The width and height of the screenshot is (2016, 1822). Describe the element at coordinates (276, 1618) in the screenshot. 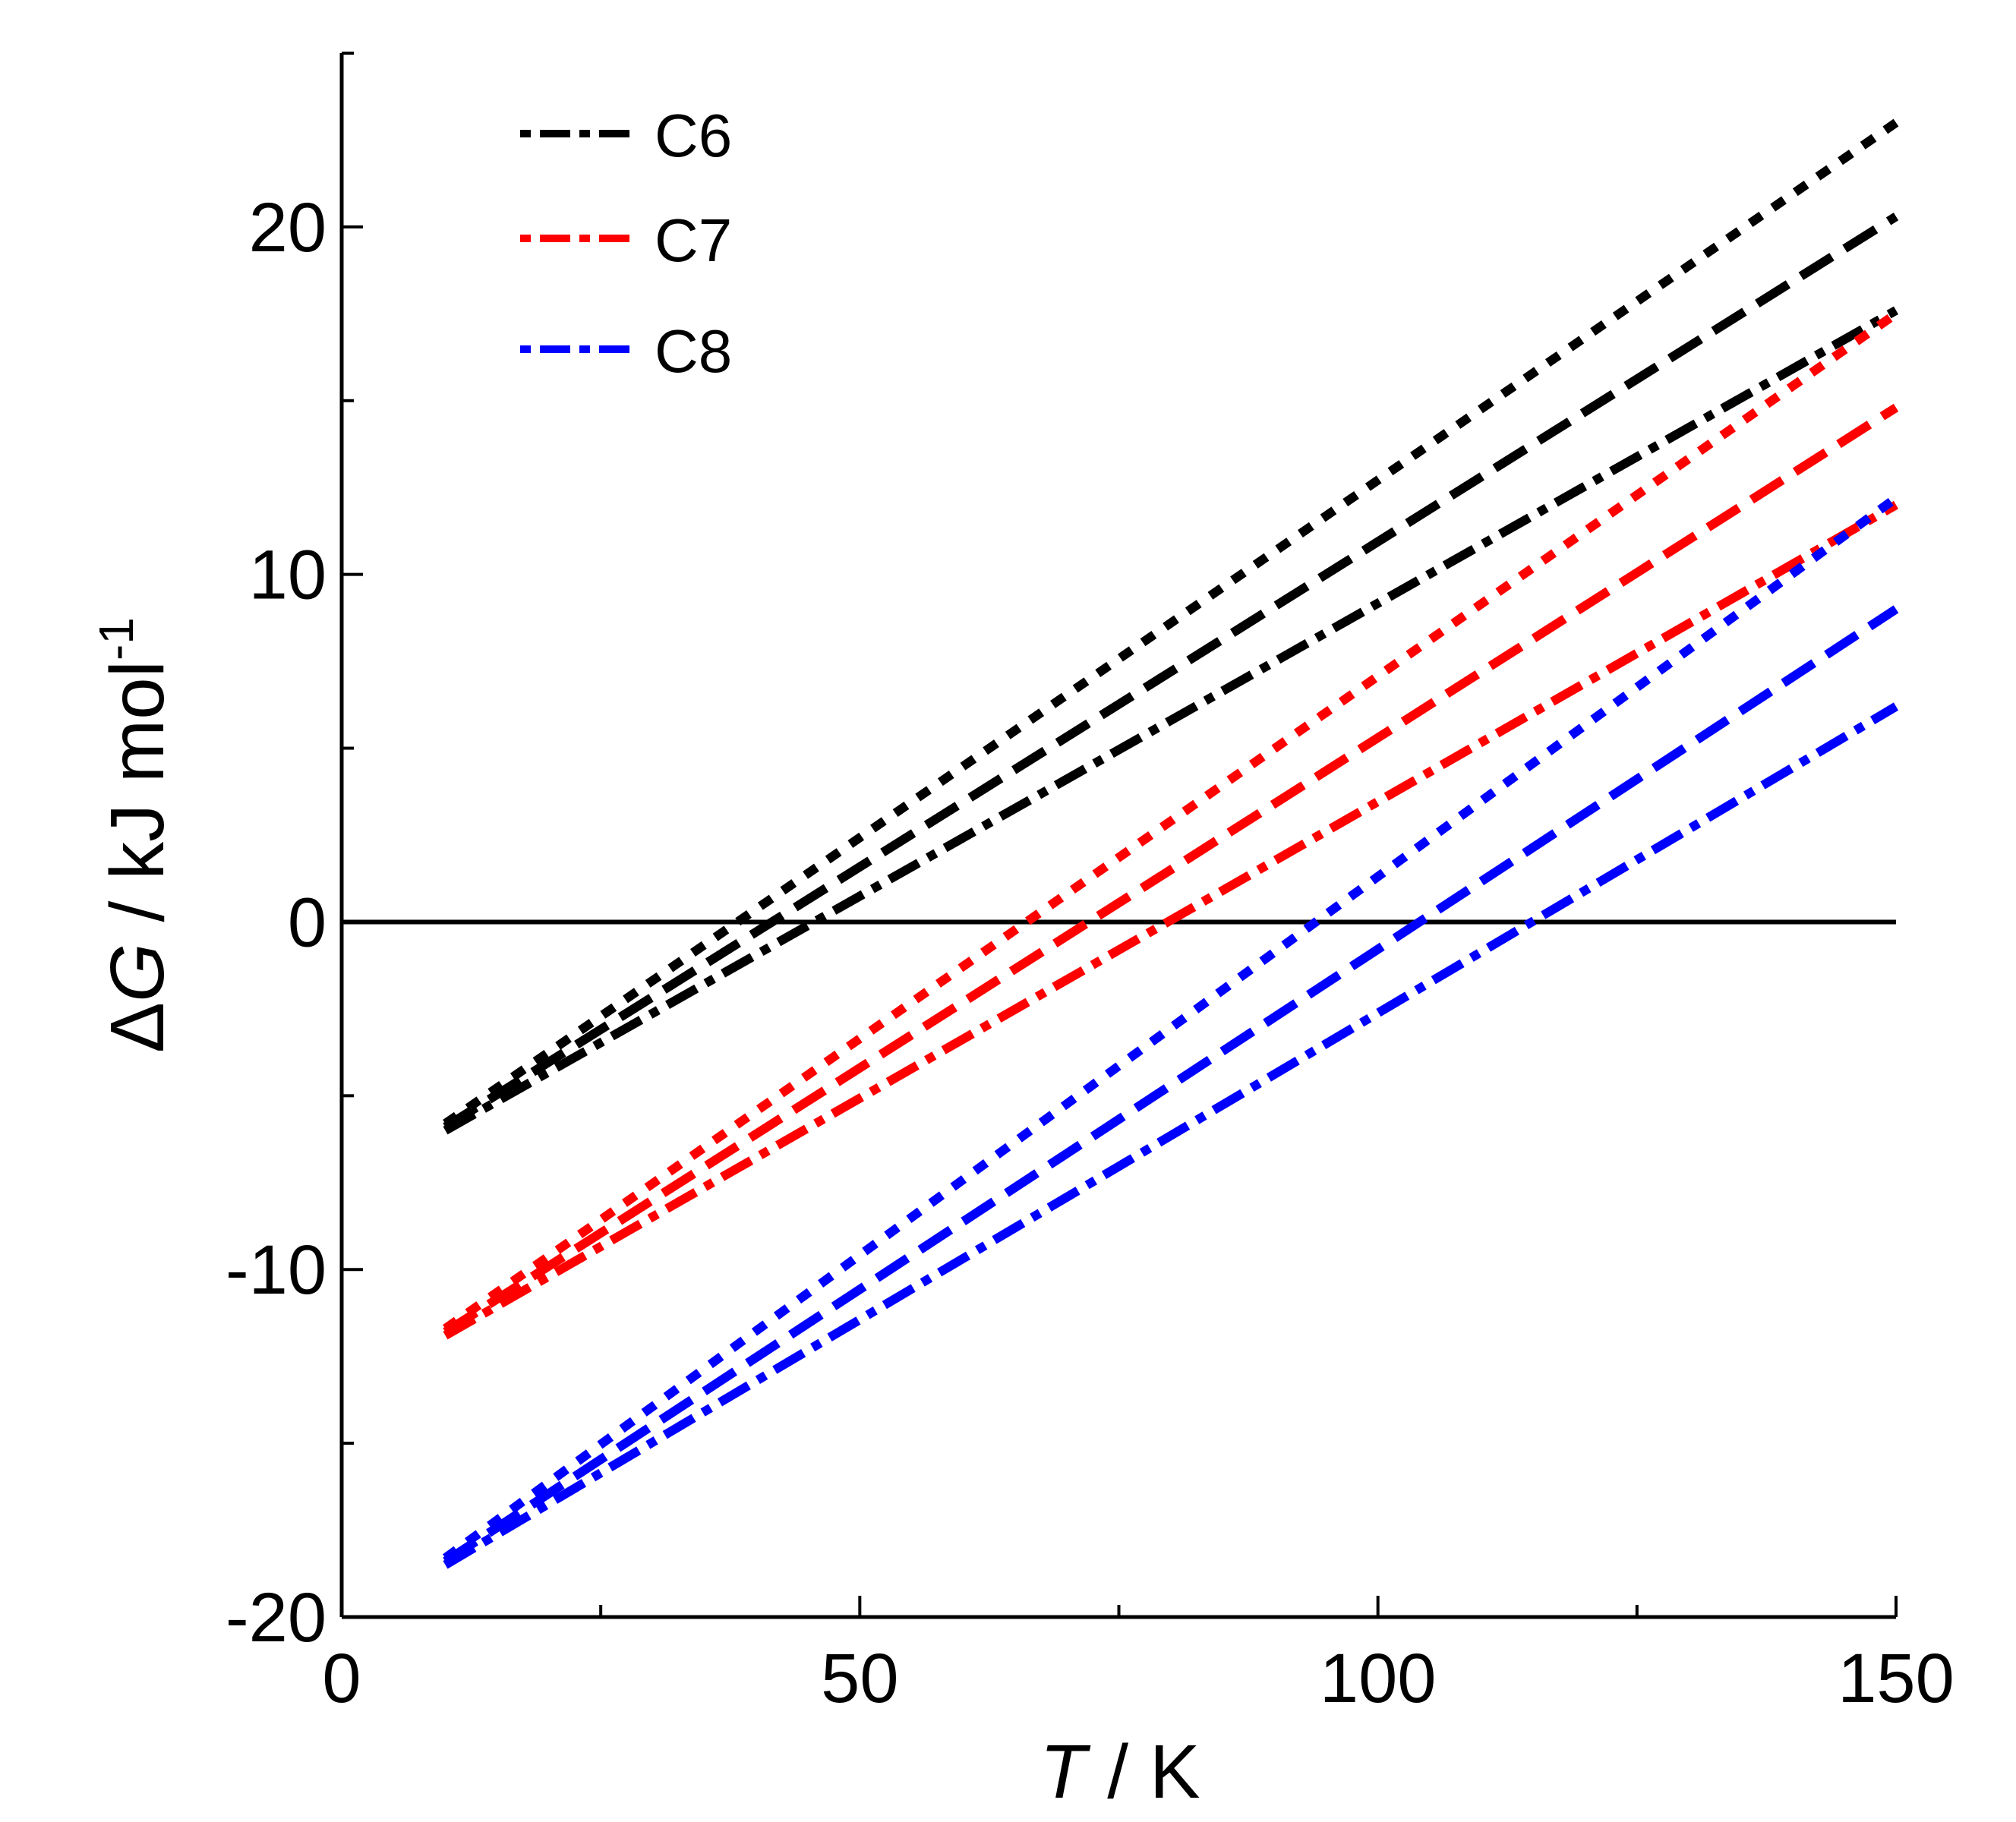

I see `y-tick-label--20: -20` at that location.